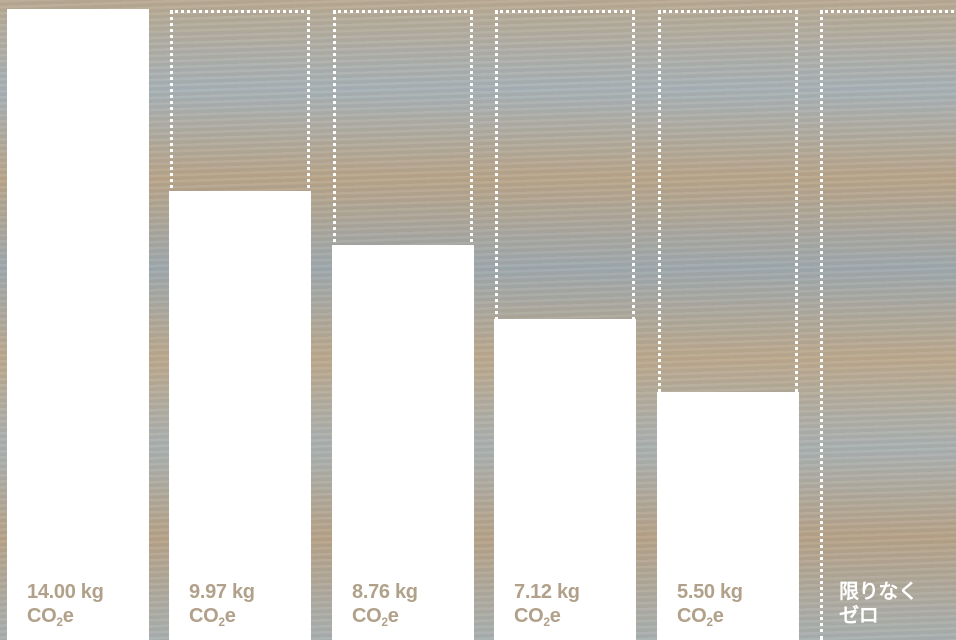 This screenshot has height=640, width=956. I want to click on bar-label: 限りなく ゼロ, so click(897, 604).